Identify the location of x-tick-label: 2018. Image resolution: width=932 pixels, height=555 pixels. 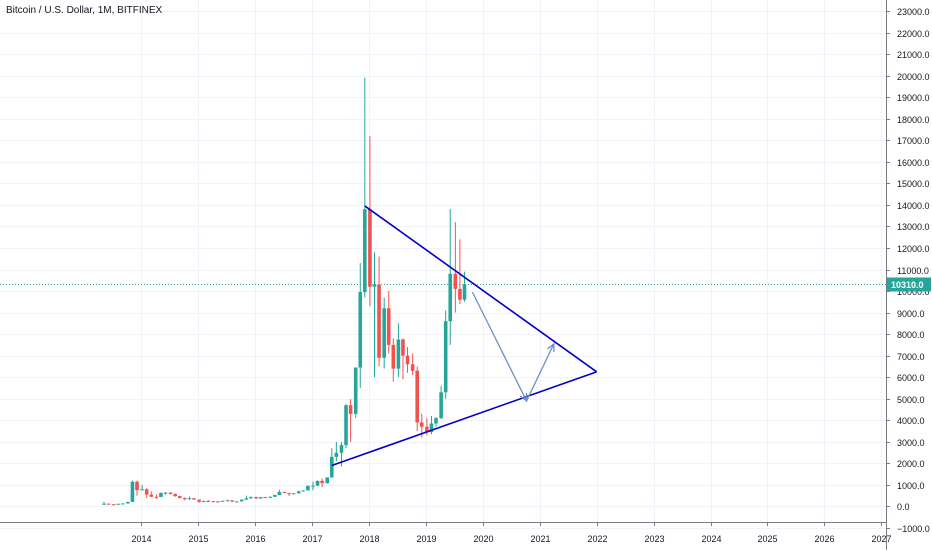
(369, 539).